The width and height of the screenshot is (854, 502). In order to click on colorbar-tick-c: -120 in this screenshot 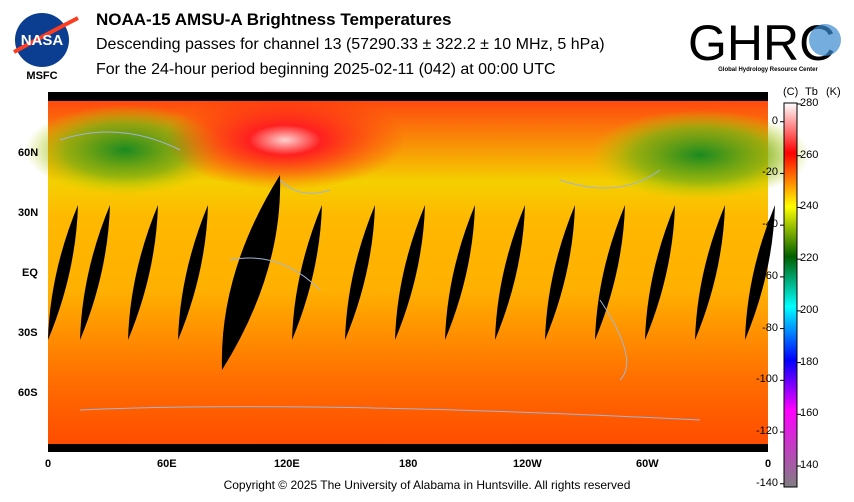, I will do `click(766, 431)`.